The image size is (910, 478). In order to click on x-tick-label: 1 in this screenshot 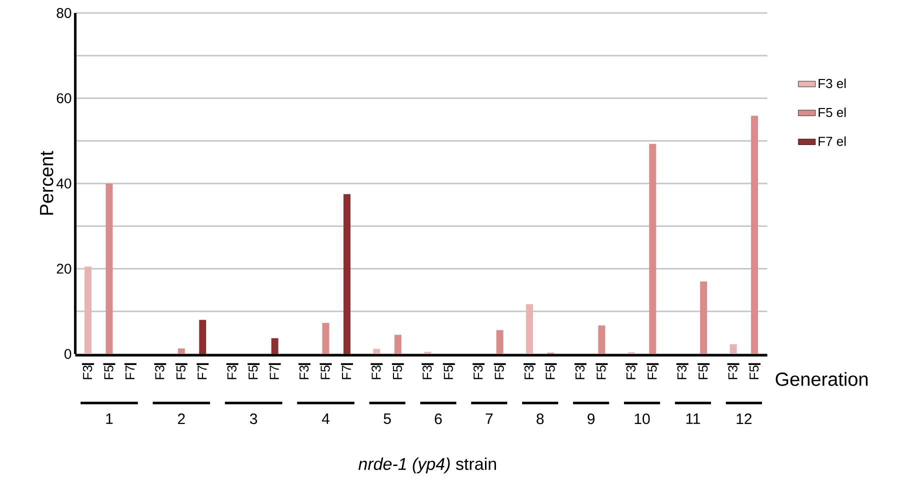, I will do `click(109, 419)`.